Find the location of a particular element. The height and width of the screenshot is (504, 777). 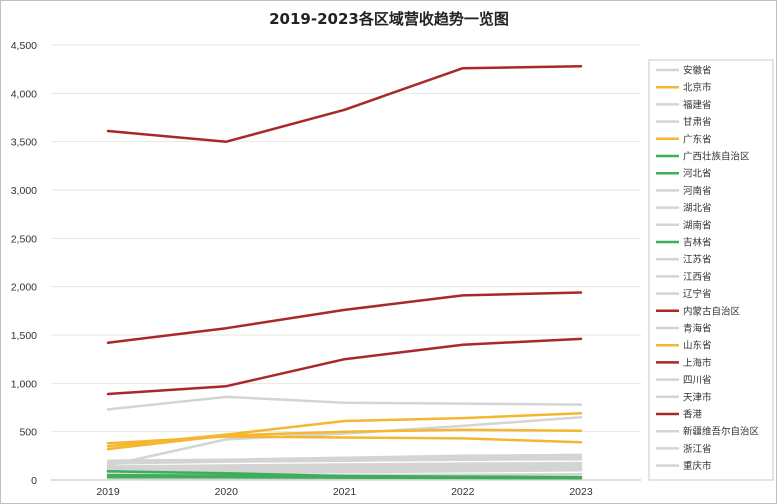

x-tick-label: 2020 is located at coordinates (227, 492).